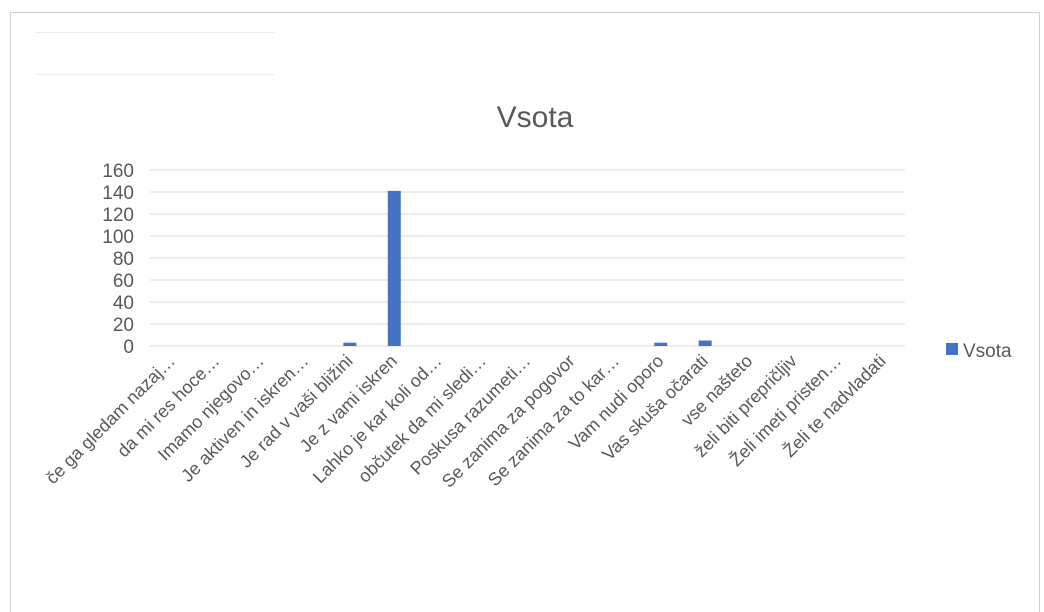 This screenshot has height=612, width=1044. Describe the element at coordinates (527, 268) in the screenshot. I see `bars` at that location.